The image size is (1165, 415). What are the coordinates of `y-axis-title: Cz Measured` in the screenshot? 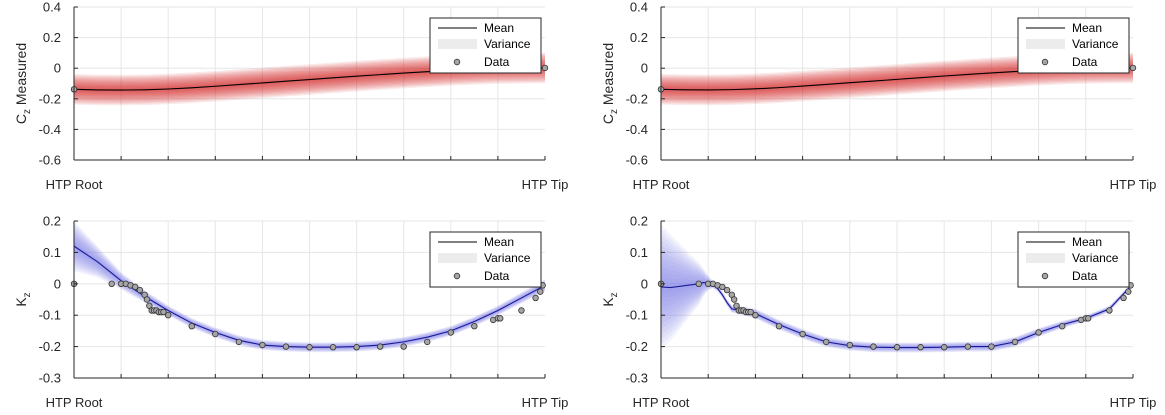 It's located at (23, 83).